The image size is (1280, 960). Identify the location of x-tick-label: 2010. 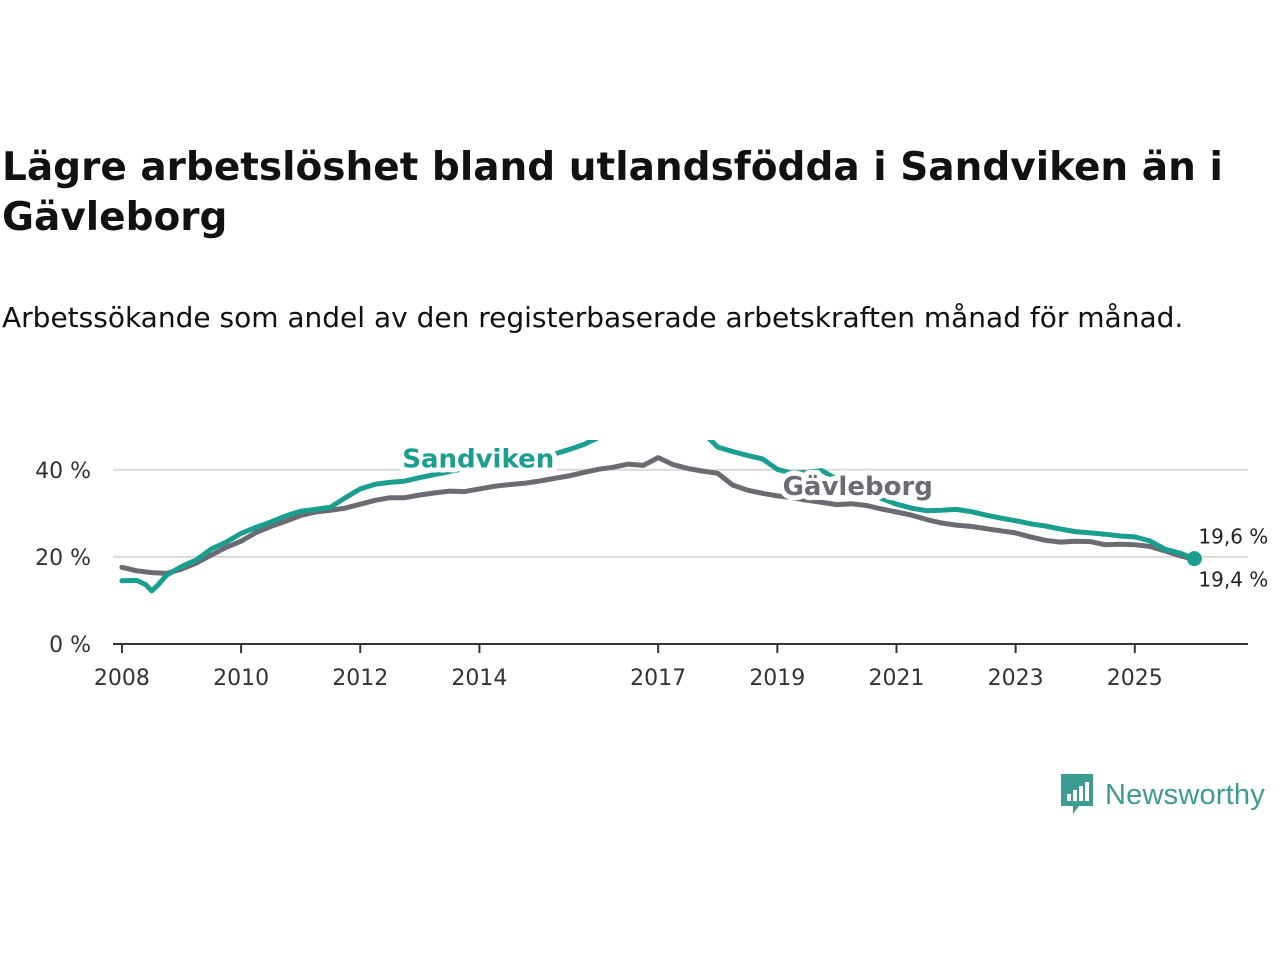
(241, 678).